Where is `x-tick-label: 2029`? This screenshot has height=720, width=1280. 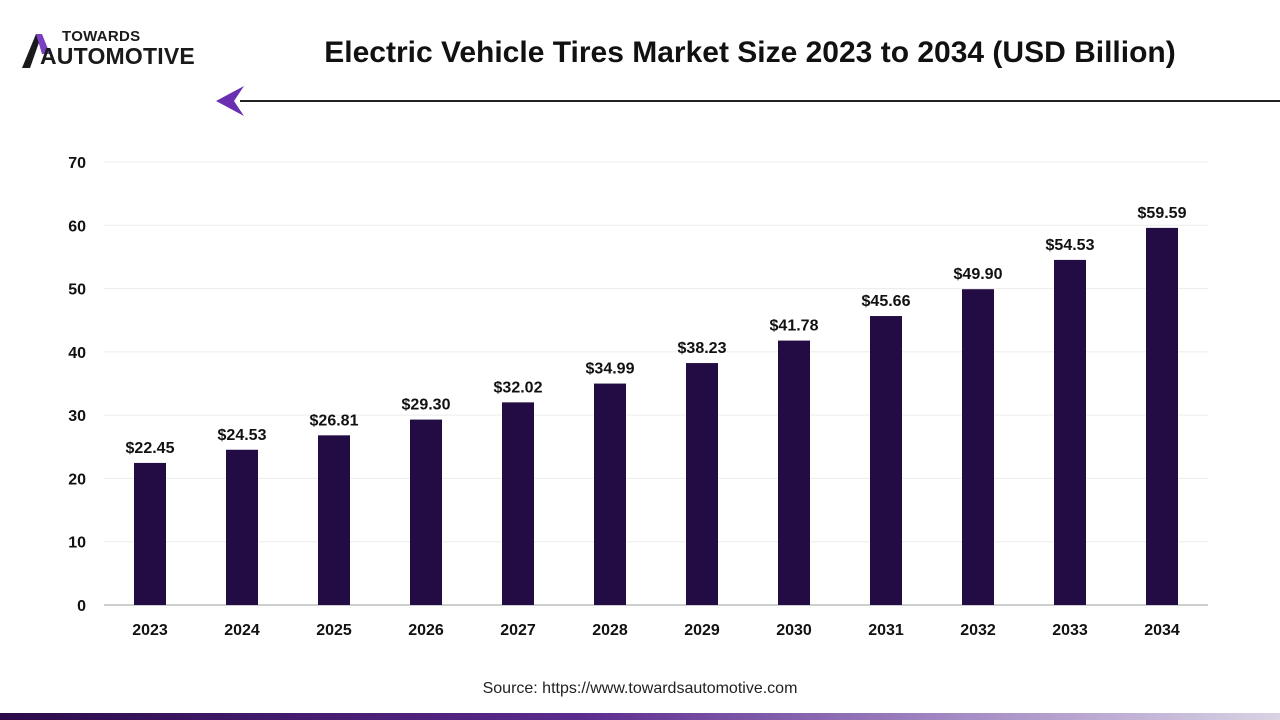
x-tick-label: 2029 is located at coordinates (702, 630).